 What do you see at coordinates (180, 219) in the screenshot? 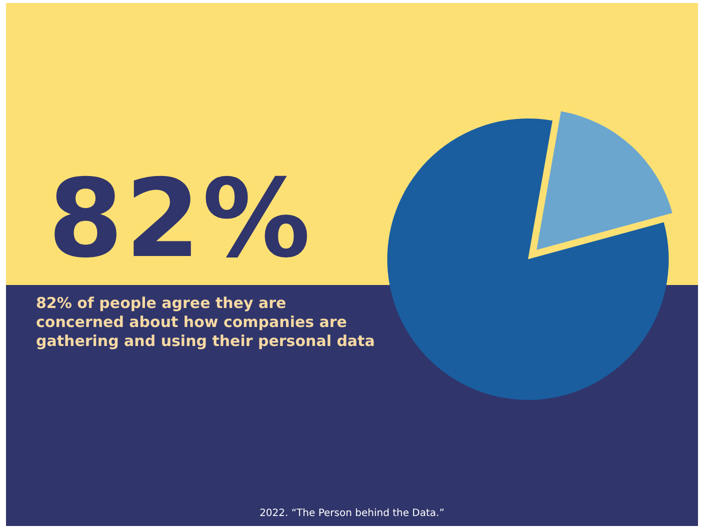
I see `text: 82%` at bounding box center [180, 219].